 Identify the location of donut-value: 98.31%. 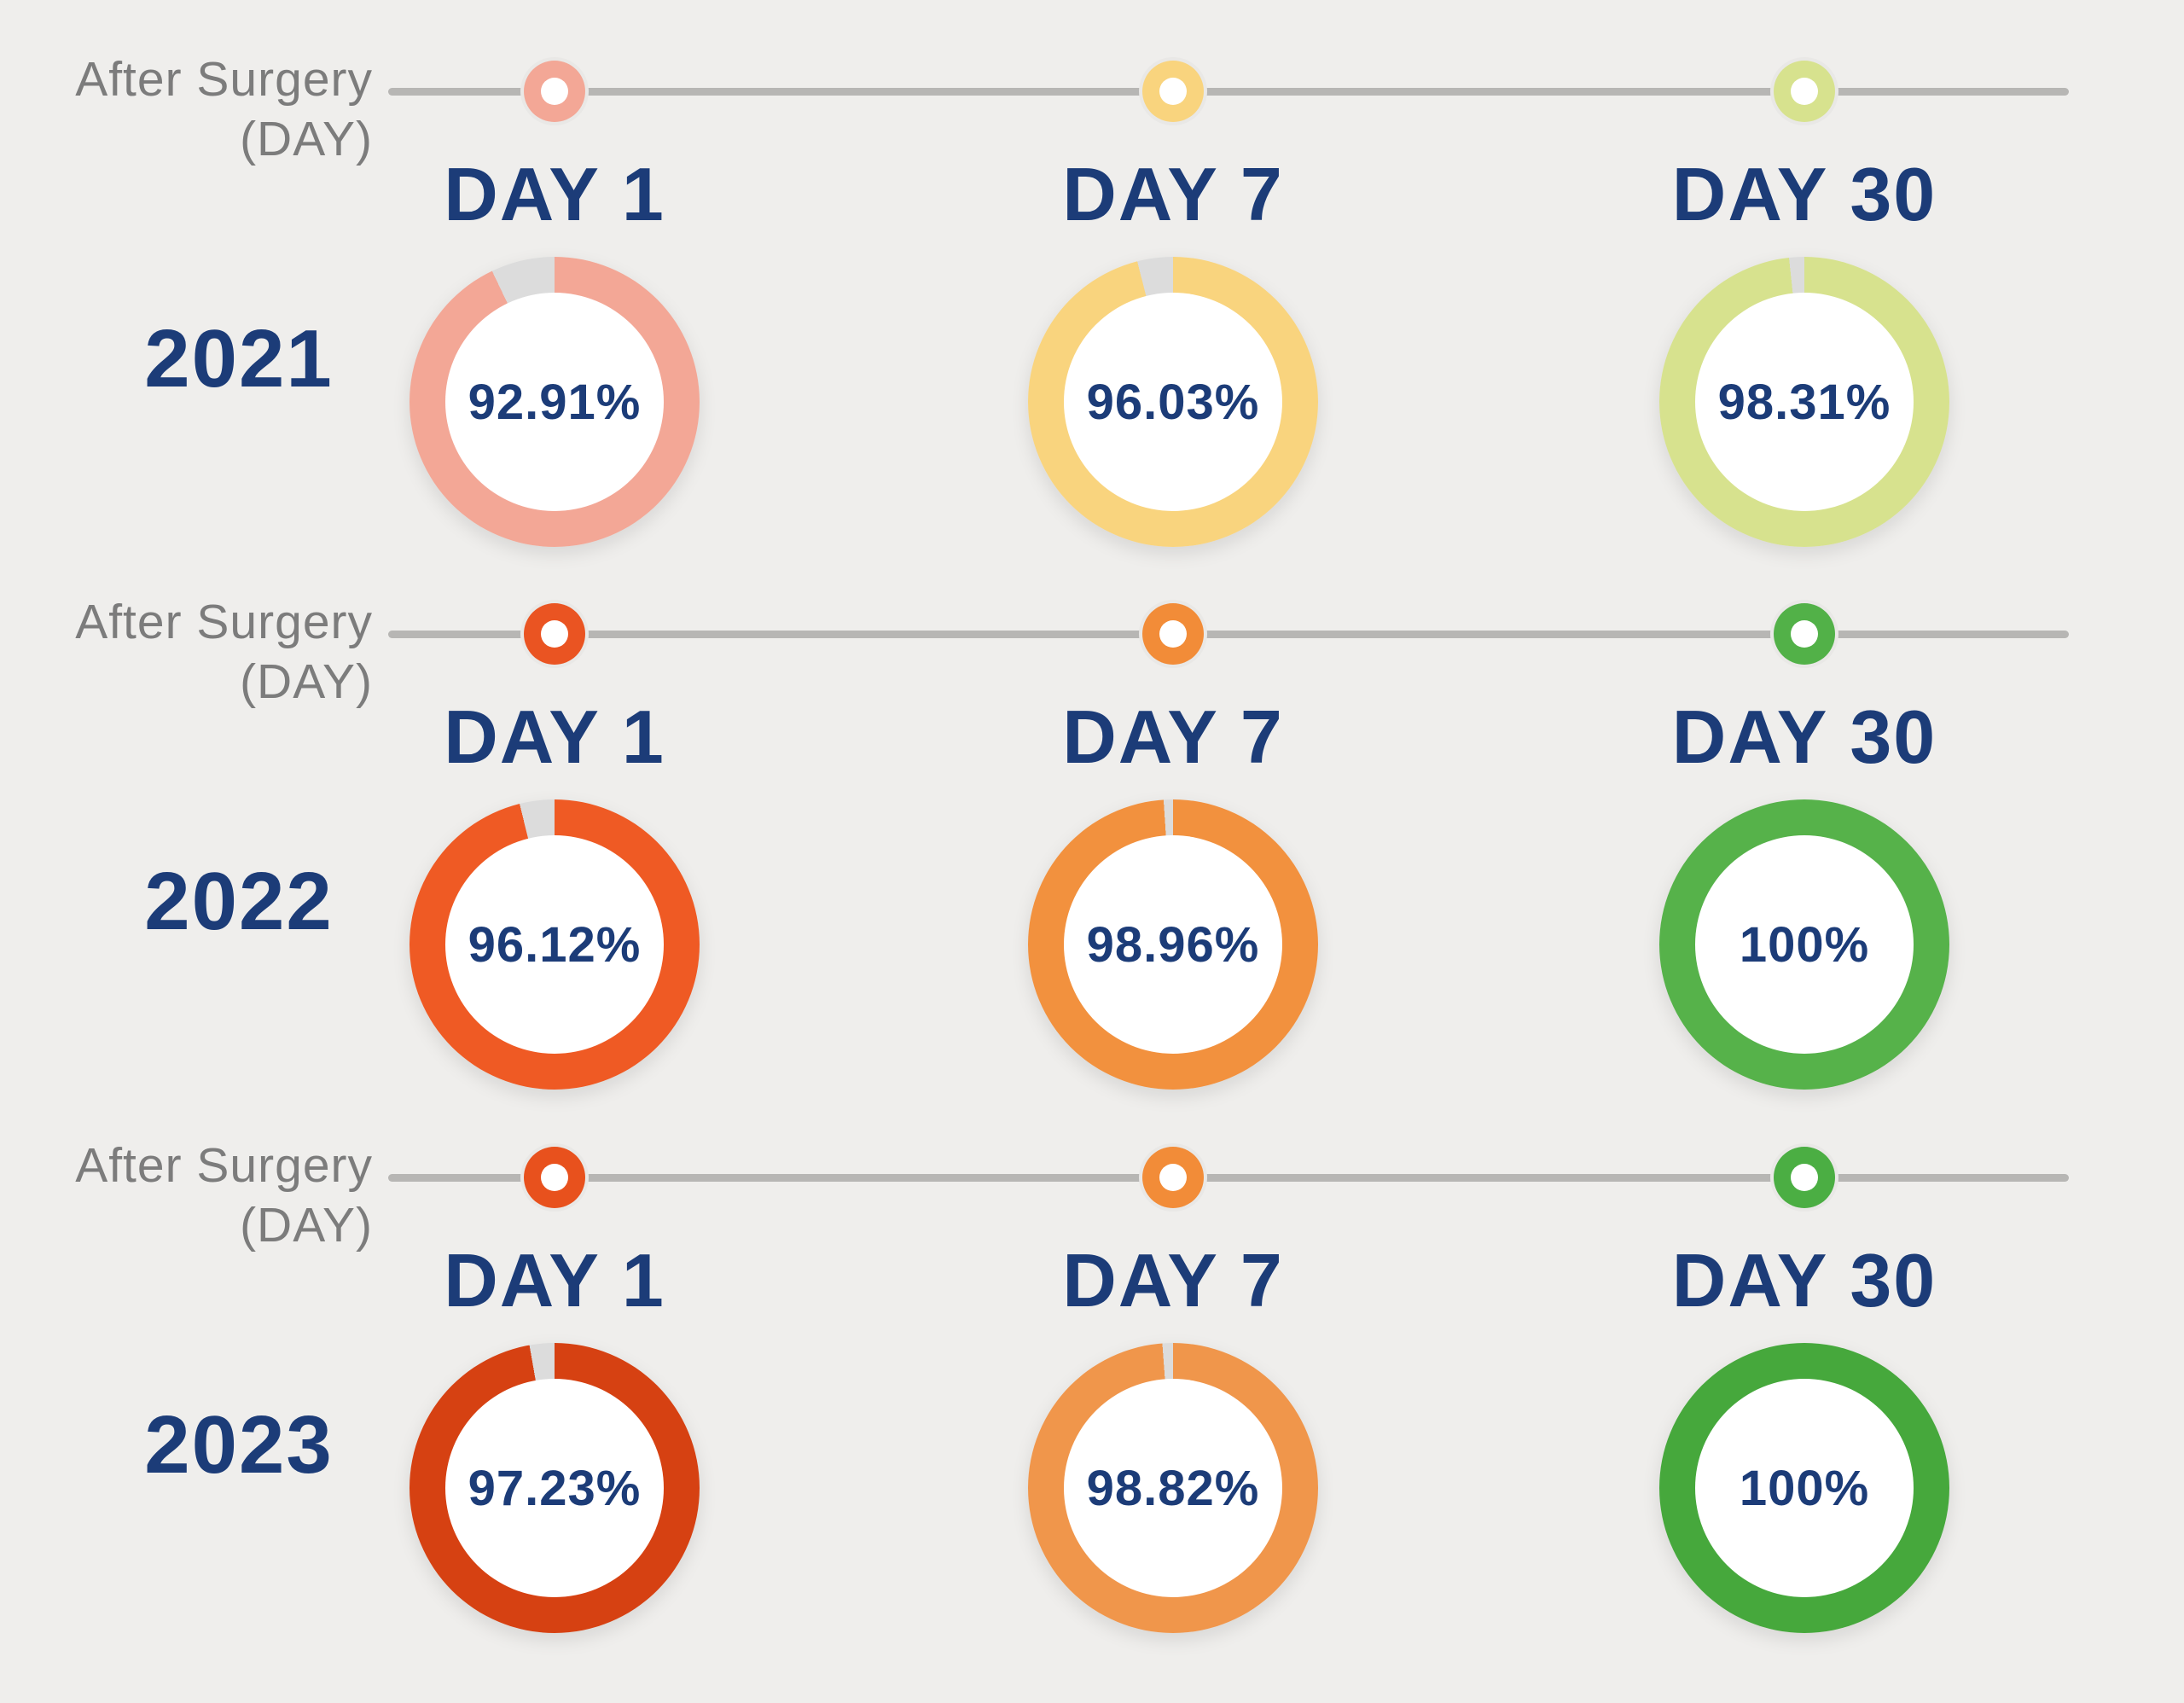
(1804, 402).